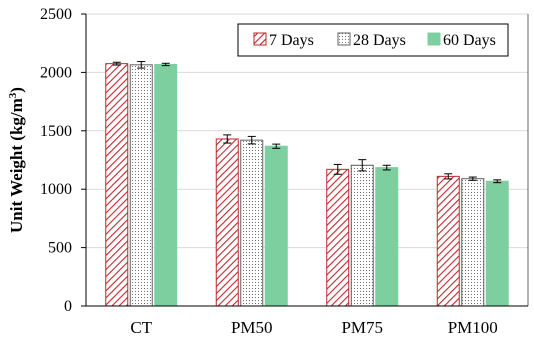  I want to click on y-tick-label: 2000, so click(56, 72).